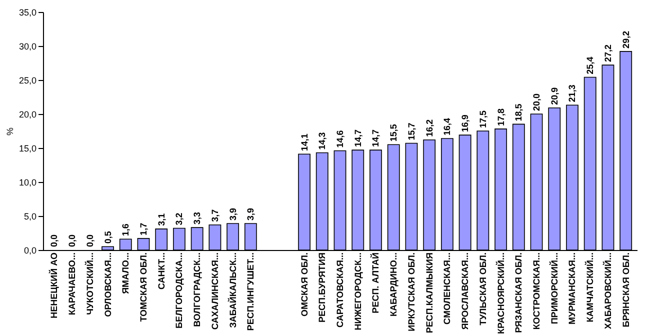 The image size is (647, 336). Describe the element at coordinates (27, 81) in the screenshot. I see `y-tick-label: 25,0` at that location.